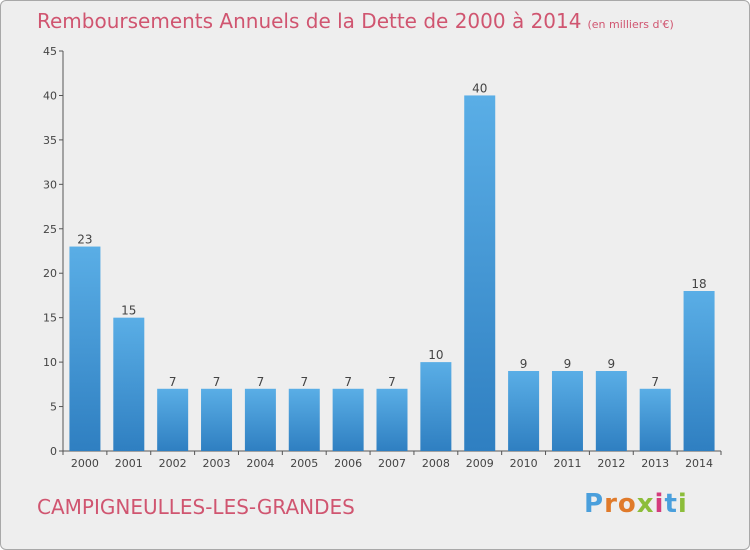 The height and width of the screenshot is (550, 750). I want to click on logo-letter: P, so click(594, 504).